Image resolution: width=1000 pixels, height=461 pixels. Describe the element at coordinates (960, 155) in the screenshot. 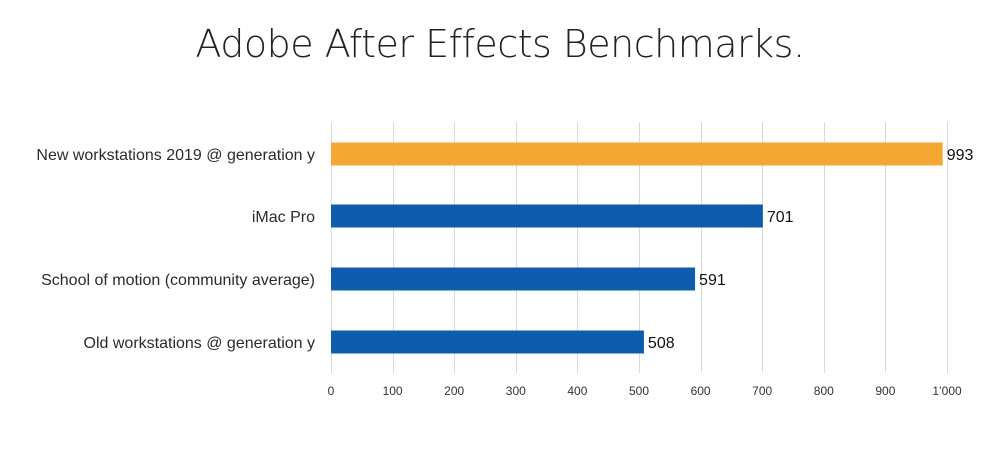

I see `value-label: 993` at that location.